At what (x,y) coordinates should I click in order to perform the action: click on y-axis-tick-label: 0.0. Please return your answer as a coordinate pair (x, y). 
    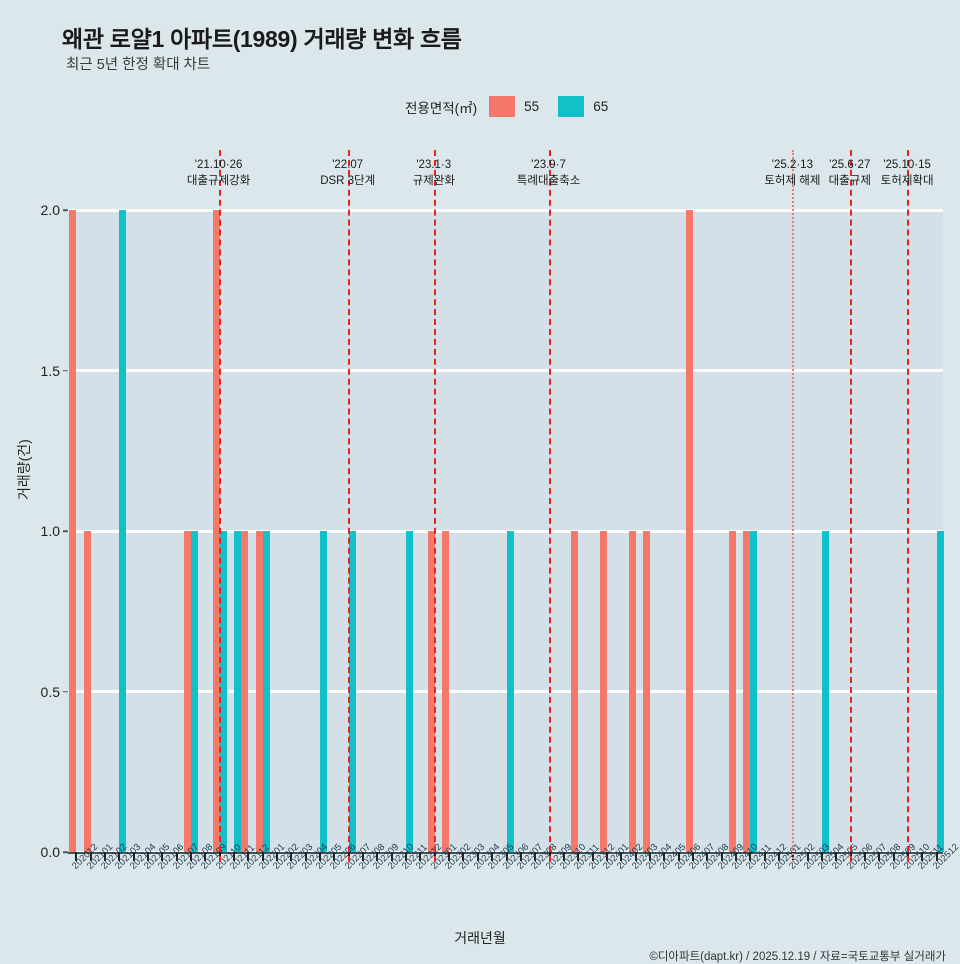
    Looking at the image, I should click on (50, 852).